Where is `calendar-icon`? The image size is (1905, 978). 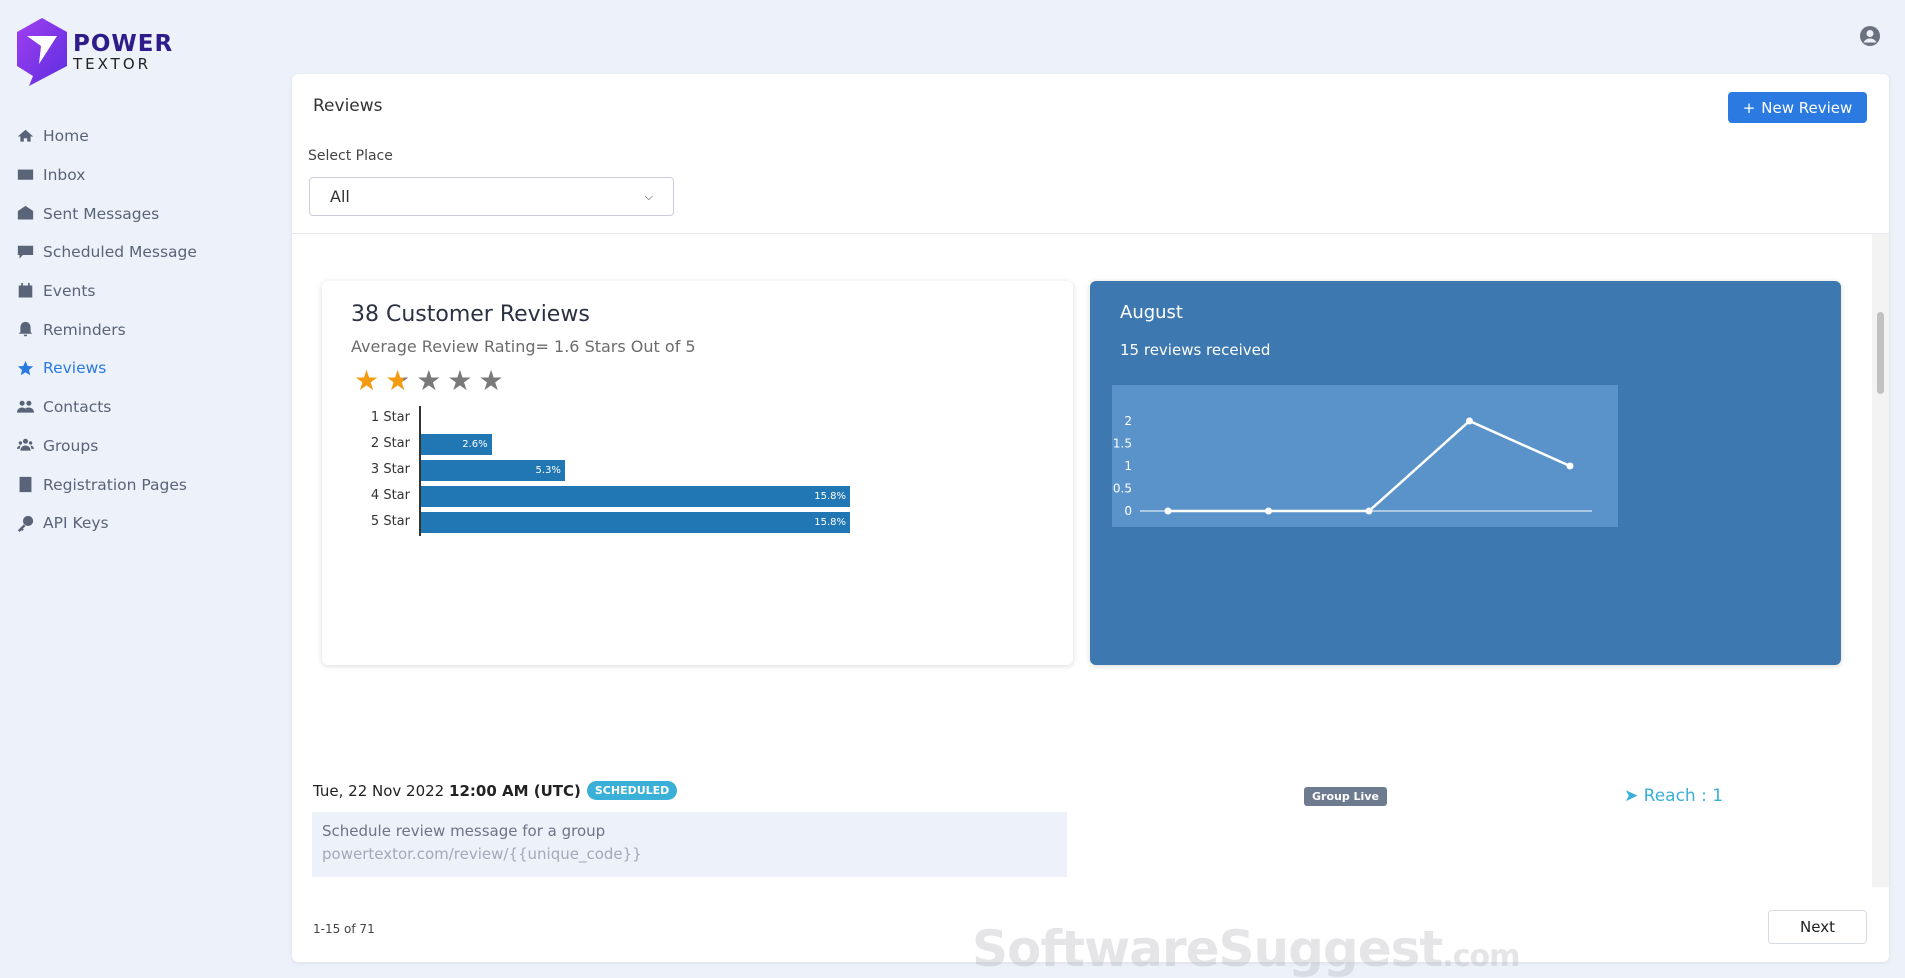 calendar-icon is located at coordinates (25, 290).